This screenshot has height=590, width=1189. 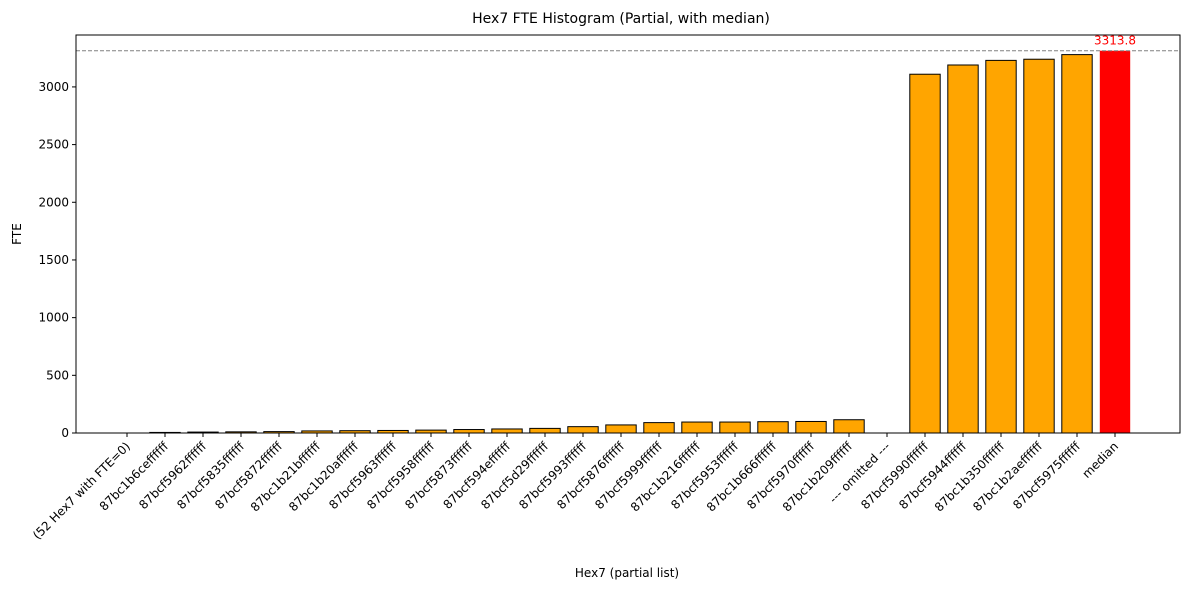 I want to click on y-tick-label: 3000, so click(x=53, y=87).